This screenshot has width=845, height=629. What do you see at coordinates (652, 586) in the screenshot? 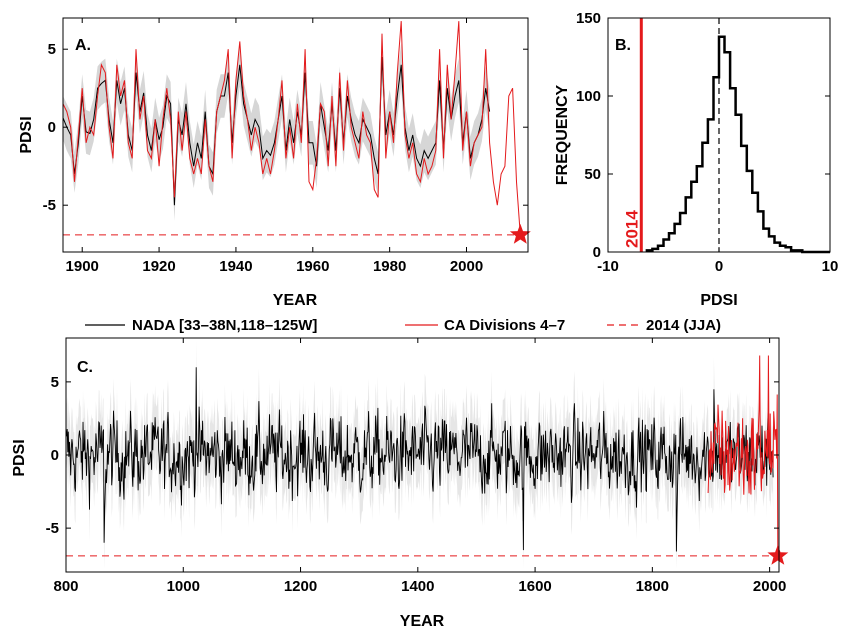
I see `panel-c-xtick-label: 1800` at bounding box center [652, 586].